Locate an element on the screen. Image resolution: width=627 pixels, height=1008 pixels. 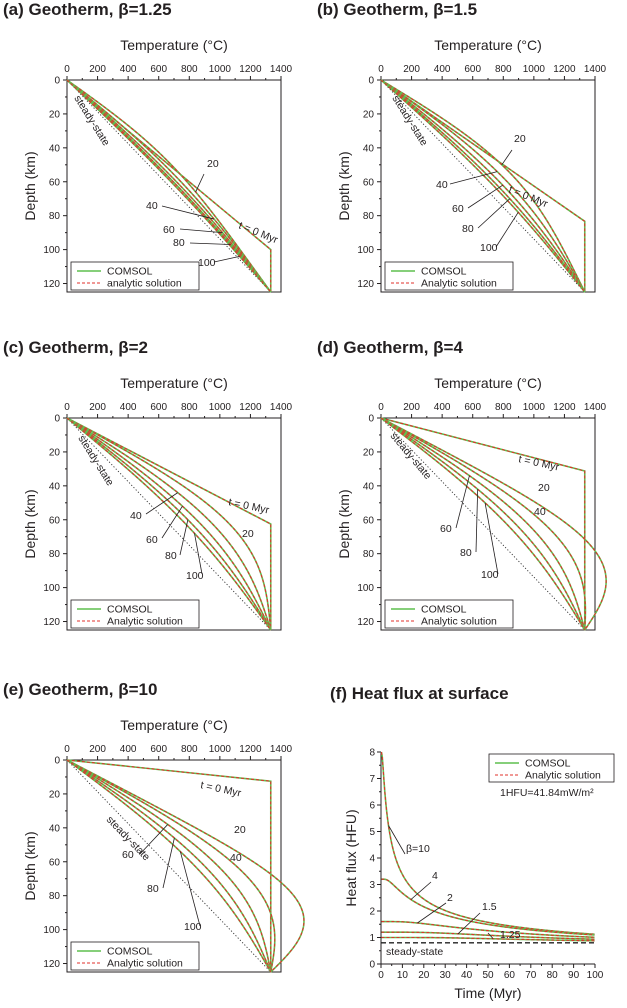
x-tick-label: 30 is located at coordinates (446, 975).